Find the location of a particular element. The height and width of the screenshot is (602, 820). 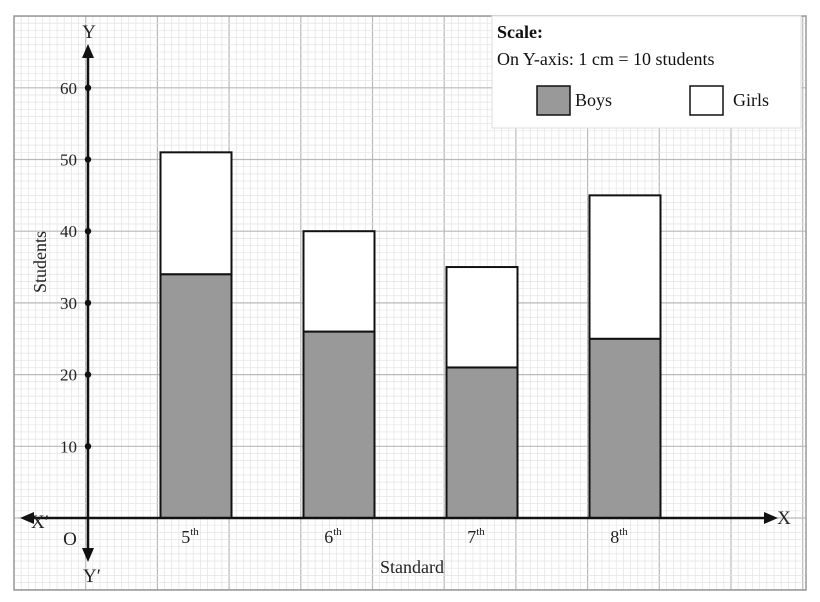

y-tick-label-50: 50 is located at coordinates (68, 160).